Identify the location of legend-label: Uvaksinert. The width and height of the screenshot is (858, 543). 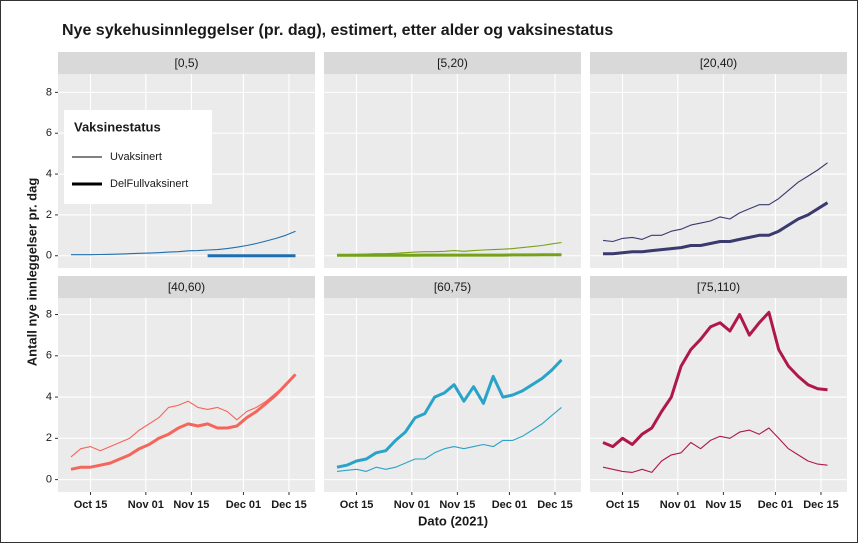
(136, 157).